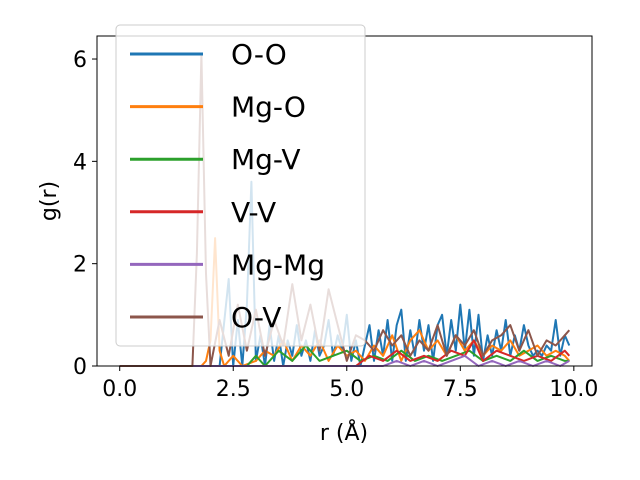  I want to click on x-tick-label: 10.0, so click(573, 389).